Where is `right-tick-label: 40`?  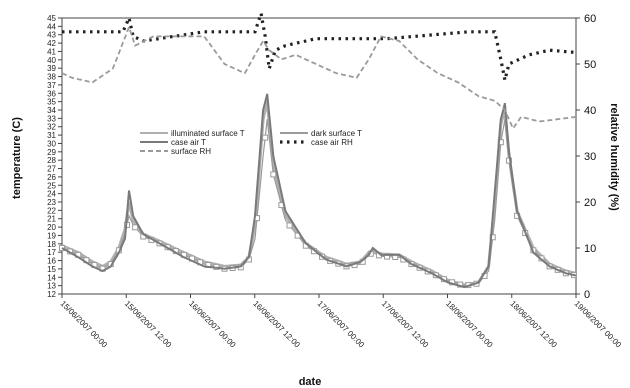 right-tick-label: 40 is located at coordinates (590, 111).